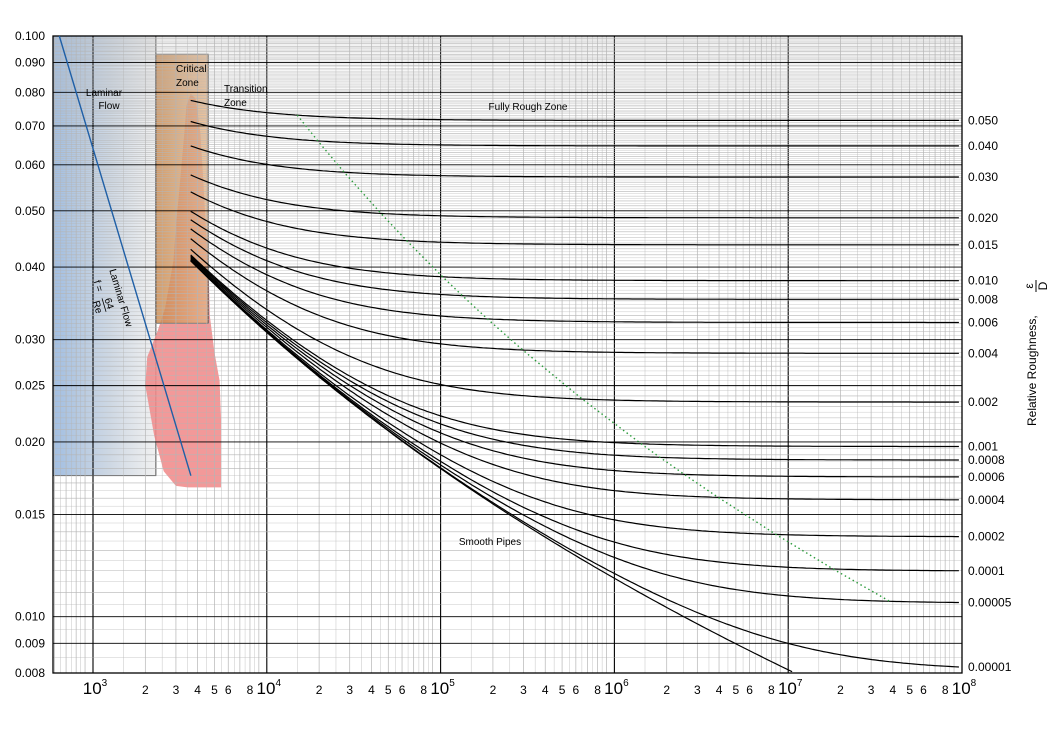 The image size is (1052, 744). I want to click on roughness-label: 0.010, so click(983, 281).